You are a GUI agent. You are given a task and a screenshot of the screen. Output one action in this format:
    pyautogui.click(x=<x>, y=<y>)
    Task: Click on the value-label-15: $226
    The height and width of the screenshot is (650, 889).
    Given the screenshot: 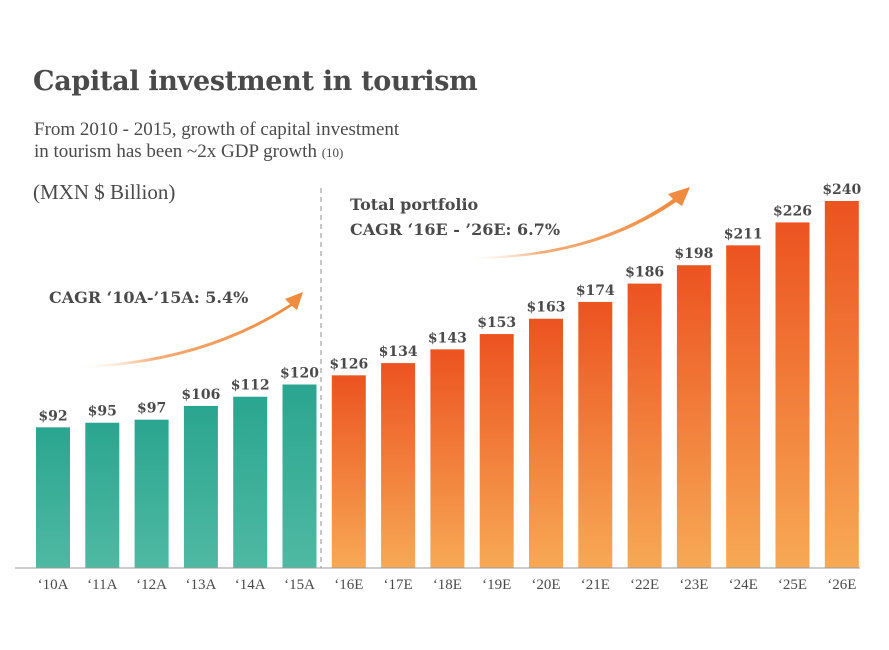 What is the action you would take?
    pyautogui.click(x=792, y=211)
    